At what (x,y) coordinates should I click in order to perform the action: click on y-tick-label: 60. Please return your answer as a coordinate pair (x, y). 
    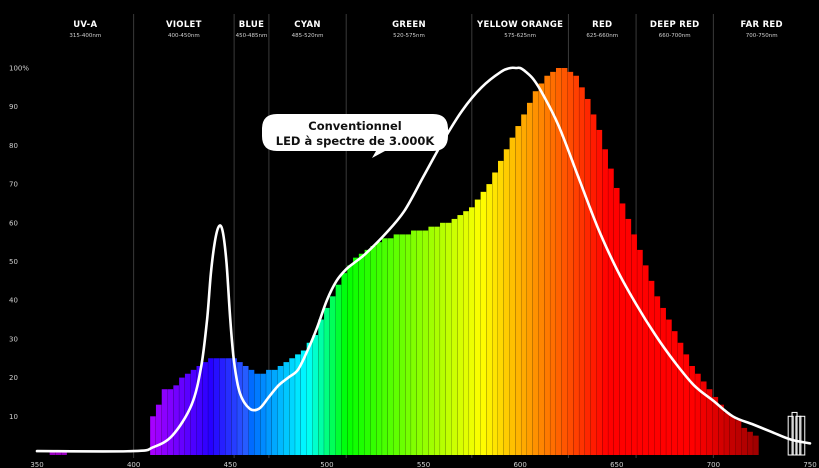
    Looking at the image, I should click on (13, 223).